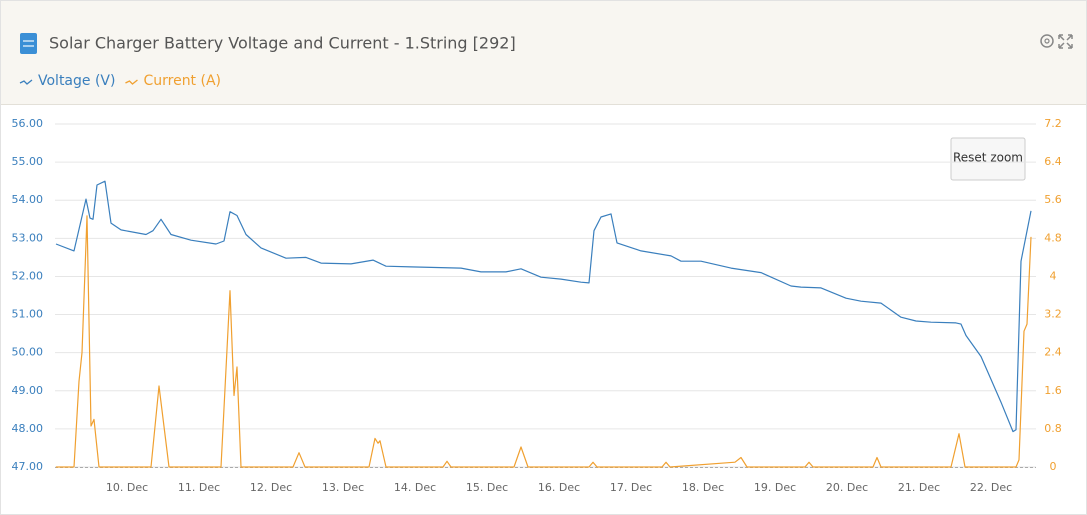 This screenshot has height=515, width=1087. I want to click on y2-tick-label: 4, so click(1053, 275).